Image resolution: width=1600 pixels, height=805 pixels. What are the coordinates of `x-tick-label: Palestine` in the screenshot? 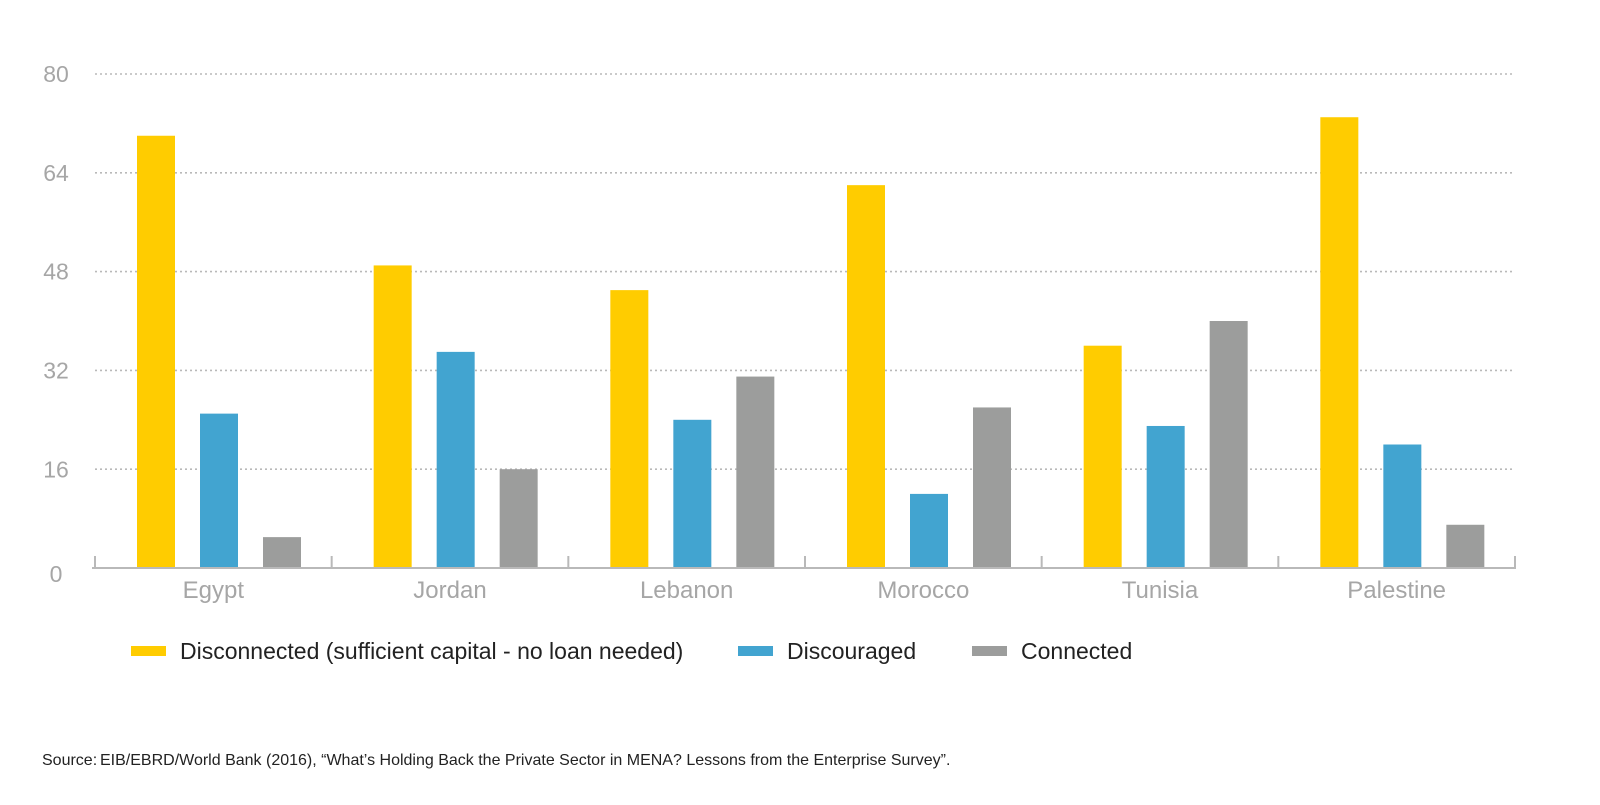 It's located at (1396, 590).